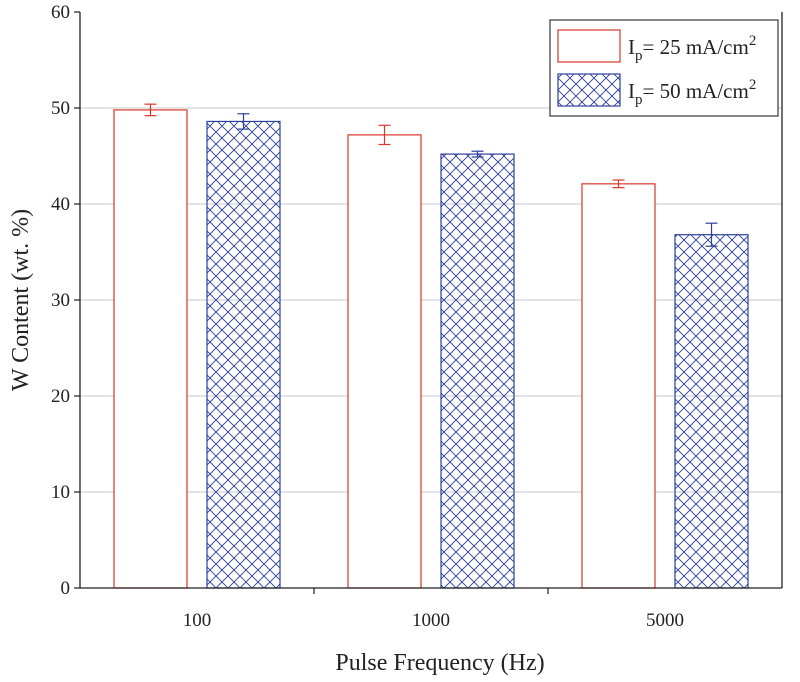  I want to click on legend-swatch-series2, so click(589, 90).